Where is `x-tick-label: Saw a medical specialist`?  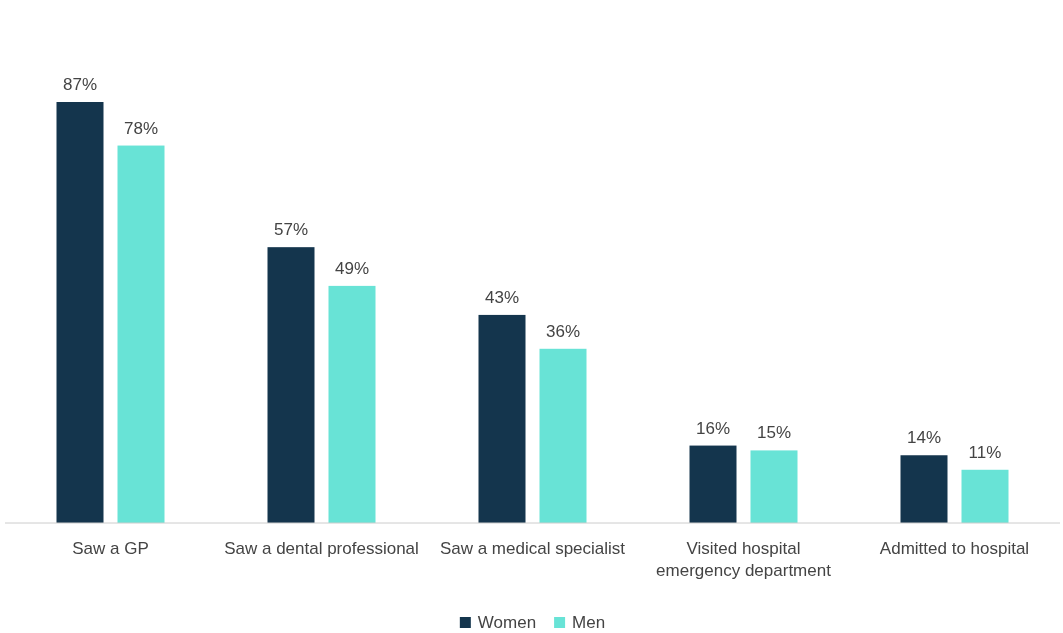
x-tick-label: Saw a medical specialist is located at coordinates (532, 548).